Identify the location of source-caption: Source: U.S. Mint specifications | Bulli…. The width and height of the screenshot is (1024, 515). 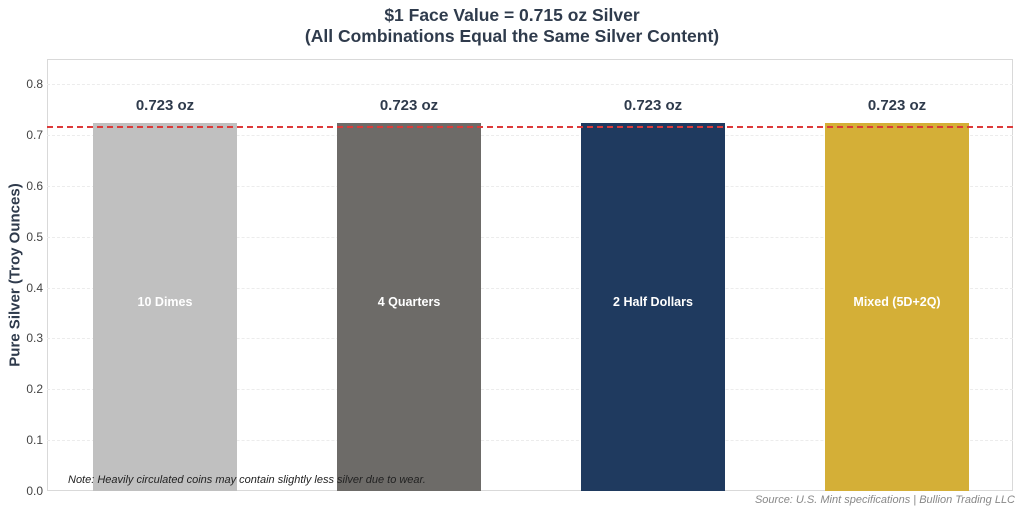
(884, 500).